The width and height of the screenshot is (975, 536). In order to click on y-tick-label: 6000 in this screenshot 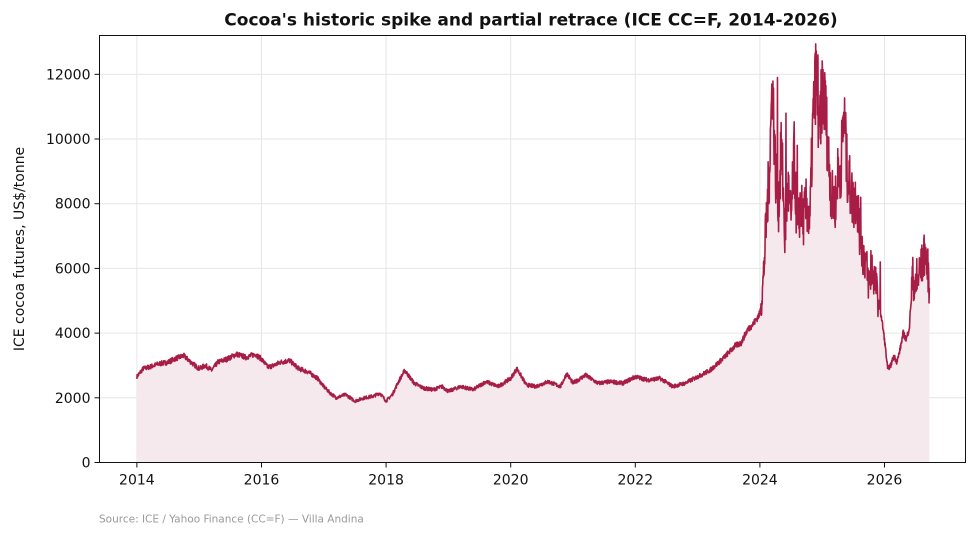, I will do `click(73, 269)`.